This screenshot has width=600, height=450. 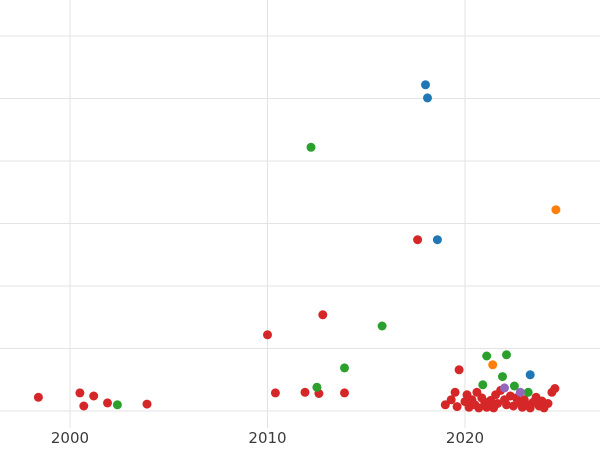 I want to click on x-axis-tick-label: 2020, so click(x=465, y=438).